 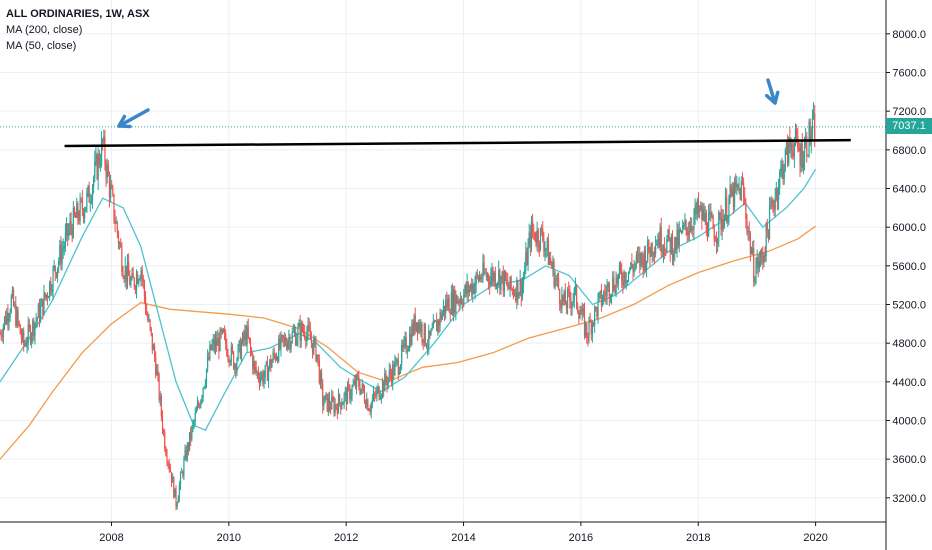 I want to click on x-tick-label: 2016, so click(x=581, y=538).